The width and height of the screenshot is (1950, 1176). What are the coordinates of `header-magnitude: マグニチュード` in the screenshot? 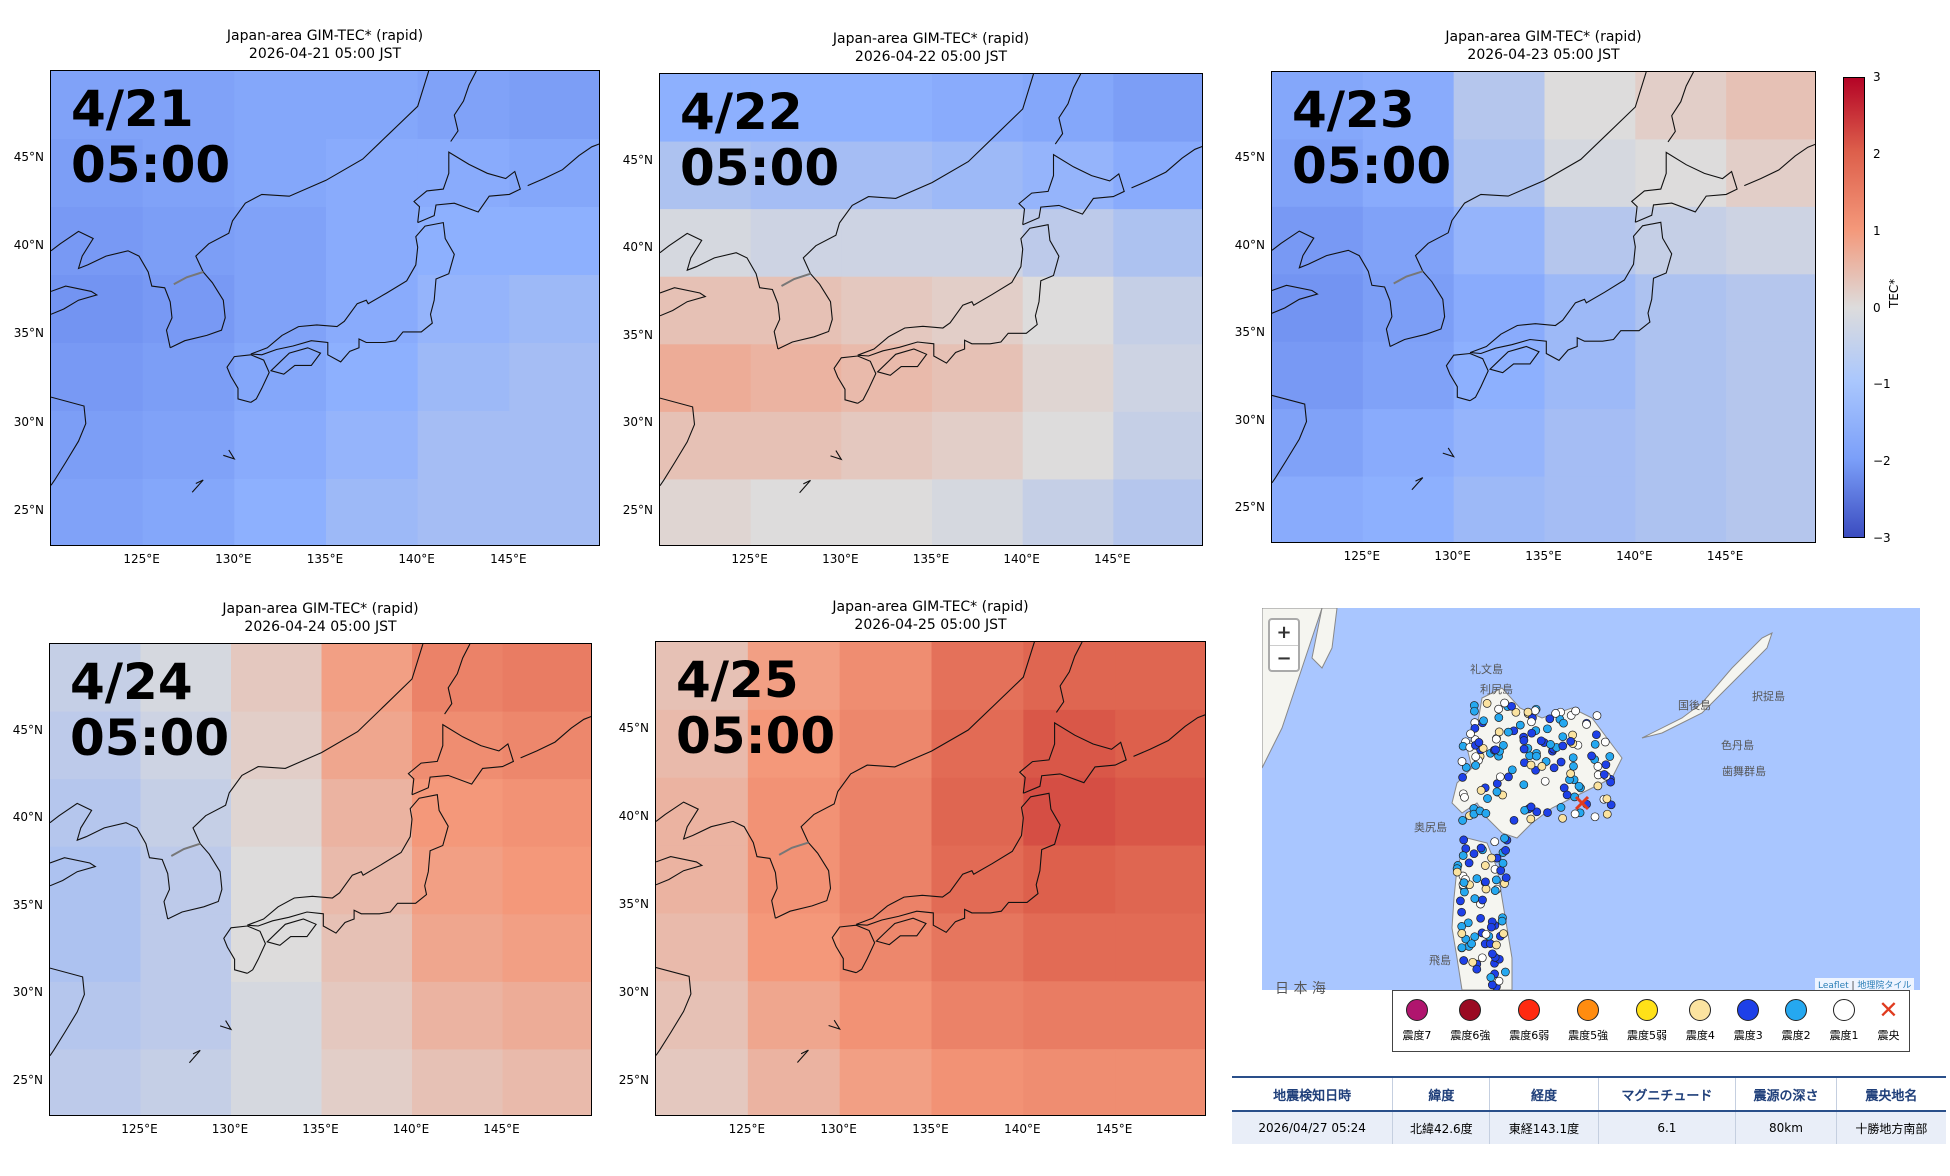 It's located at (1666, 1094).